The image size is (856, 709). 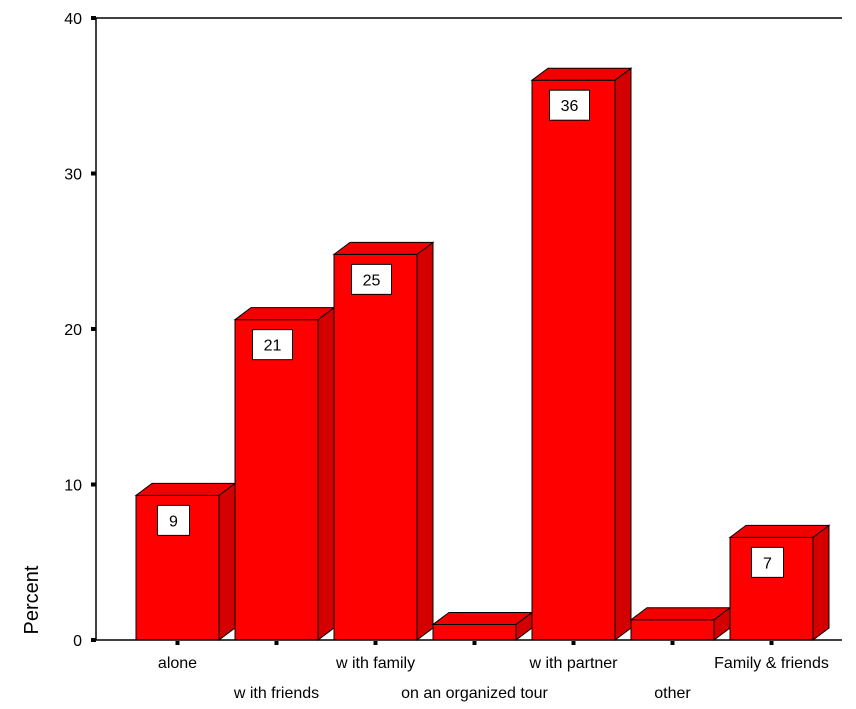 What do you see at coordinates (573, 663) in the screenshot?
I see `x-tick-label-4: w ith partner` at bounding box center [573, 663].